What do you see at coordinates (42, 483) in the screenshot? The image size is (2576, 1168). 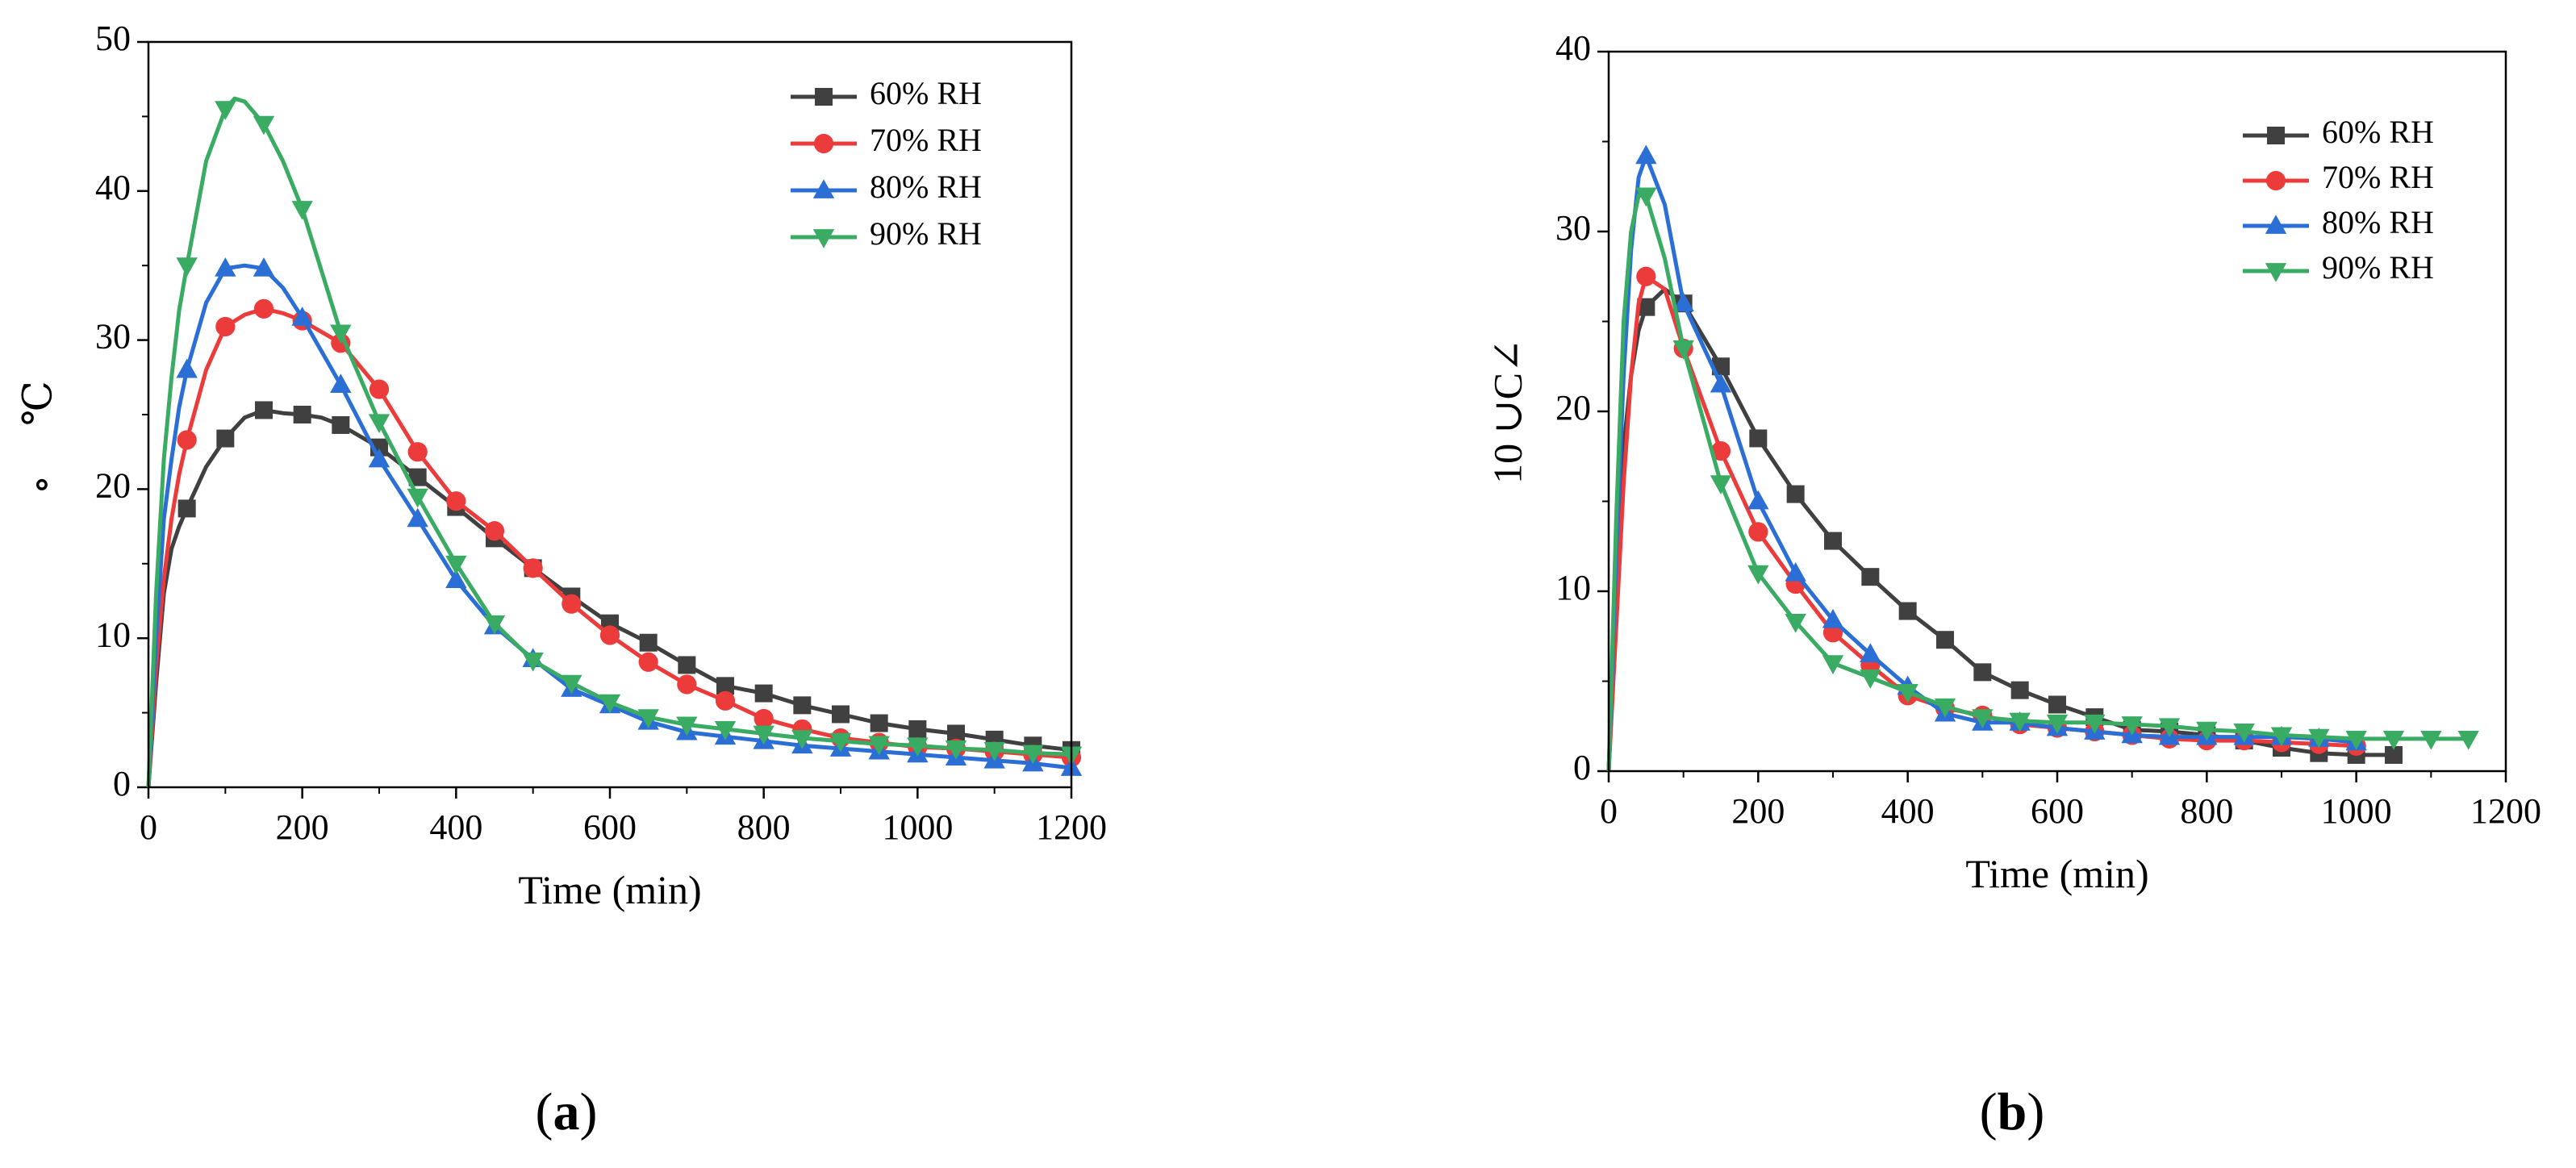 I see `y-axis-extra-symbol: ∘` at bounding box center [42, 483].